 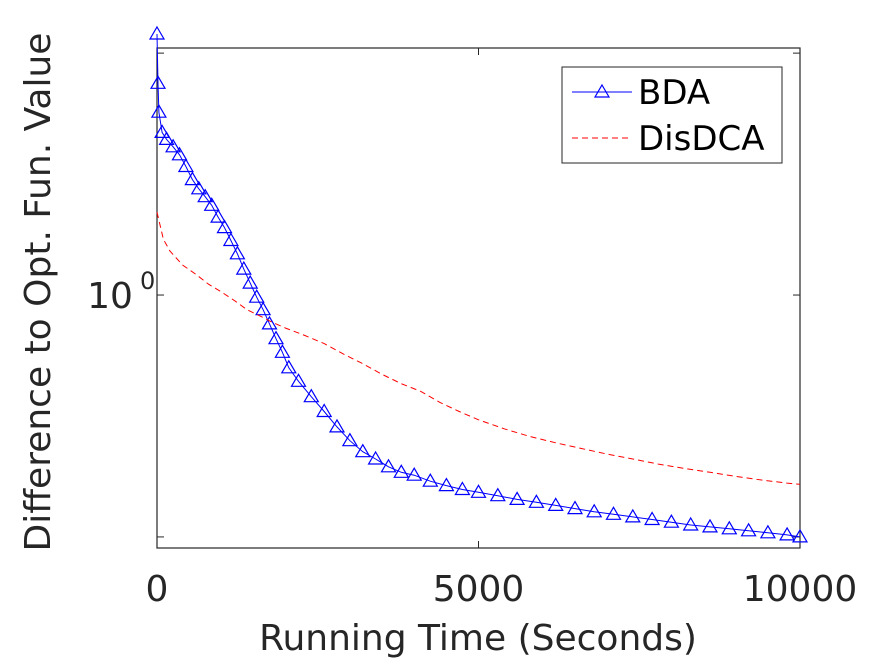 I want to click on legend-box, so click(x=672, y=115).